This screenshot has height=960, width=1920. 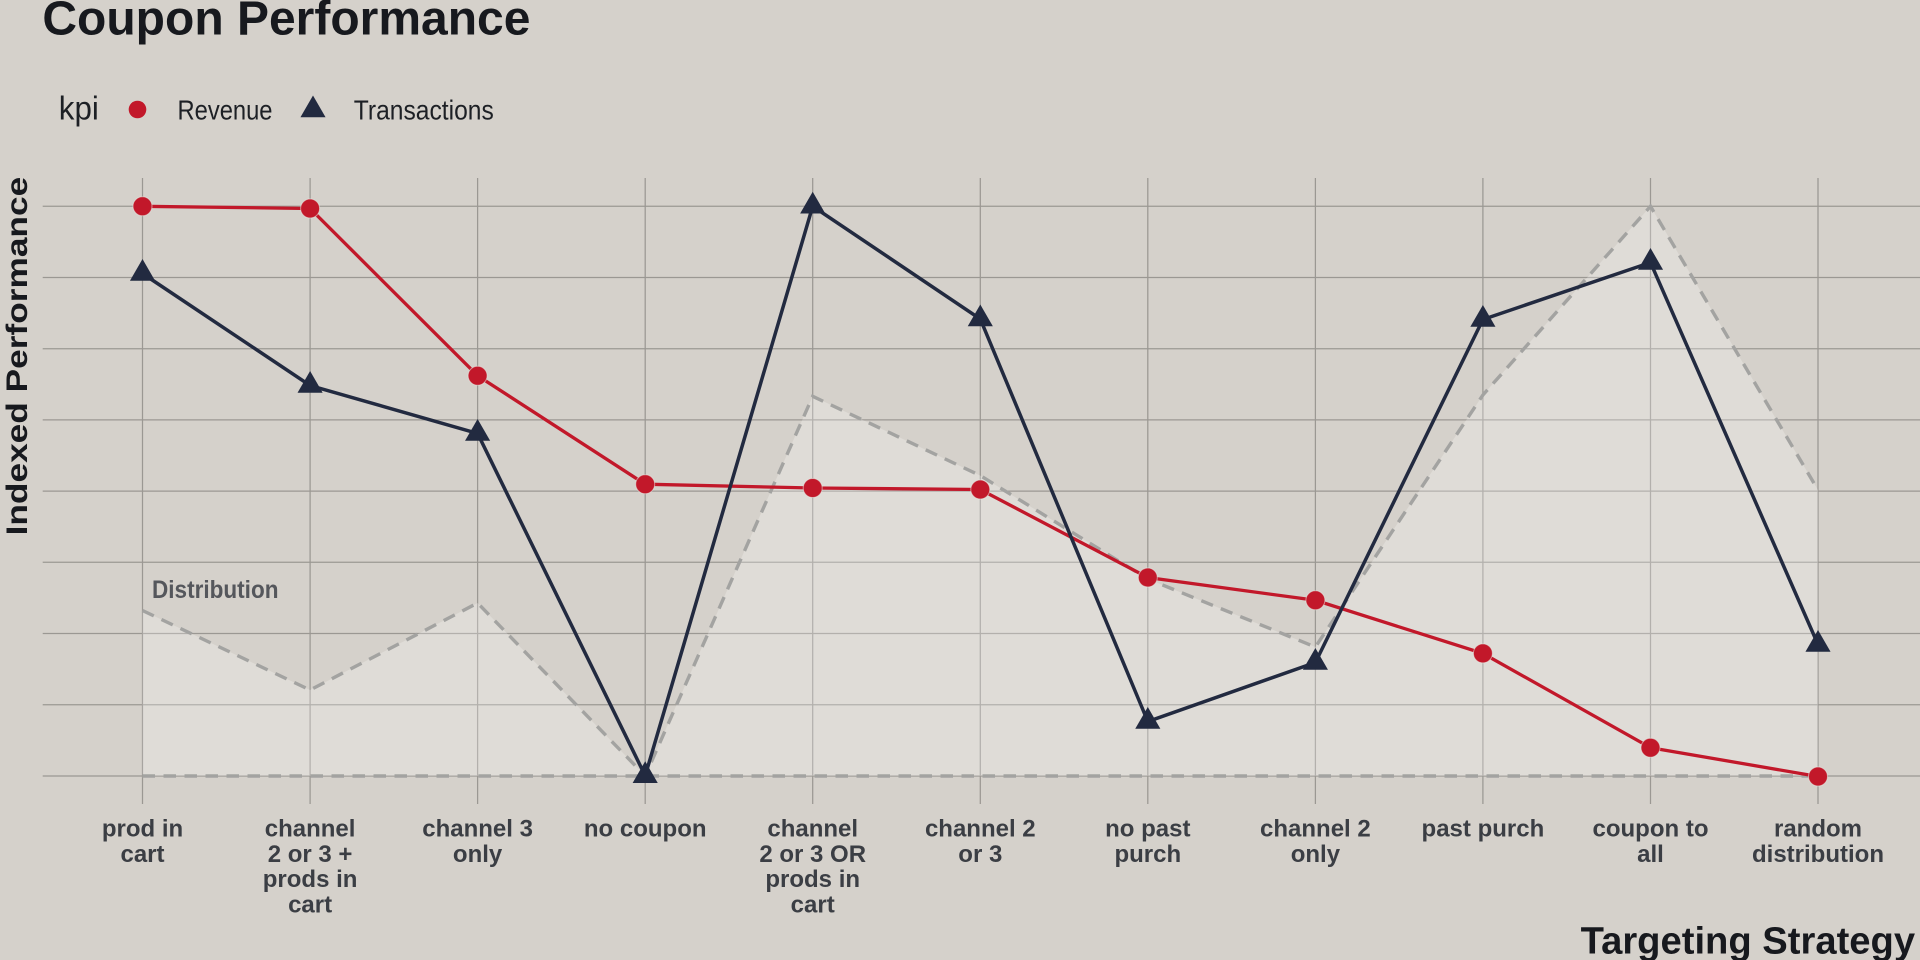 What do you see at coordinates (1748, 940) in the screenshot?
I see `svg-text: Targeting Strategy` at bounding box center [1748, 940].